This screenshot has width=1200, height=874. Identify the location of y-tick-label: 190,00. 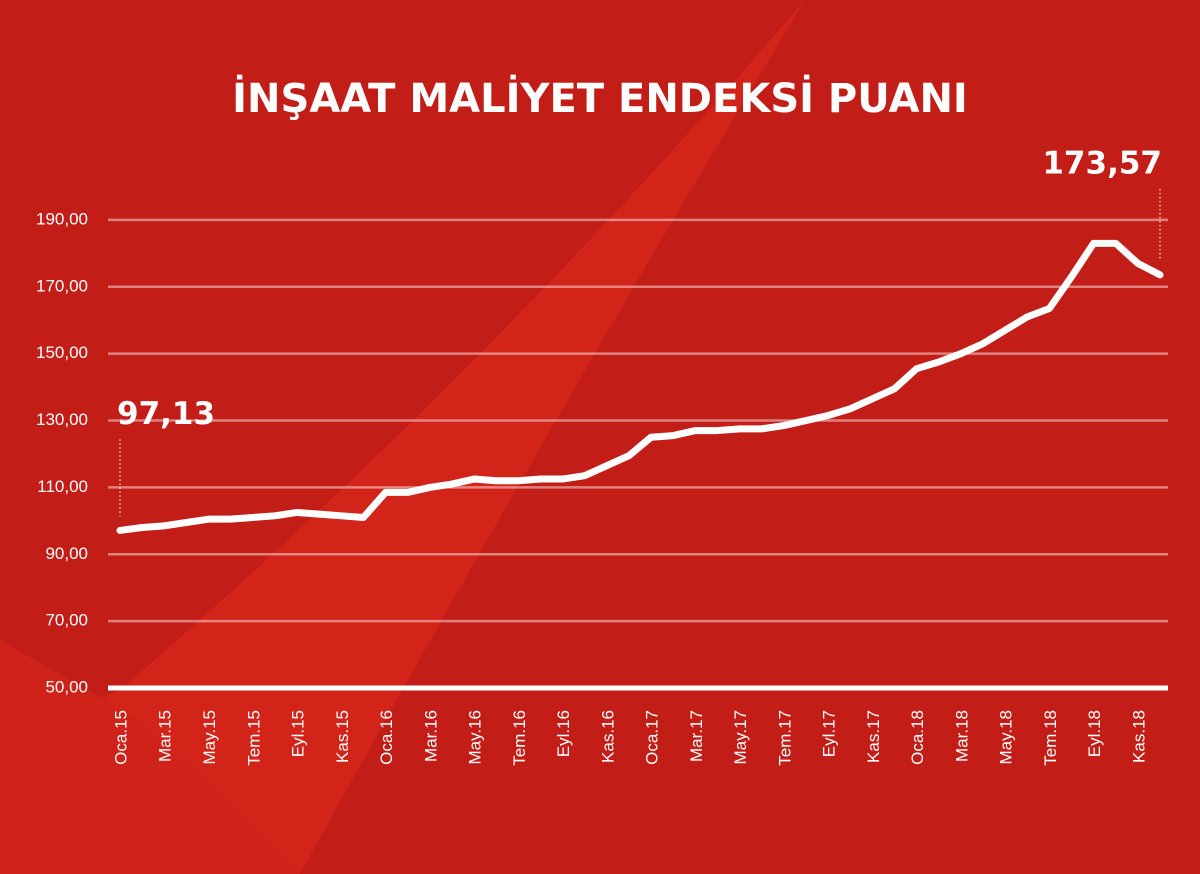
(62, 218).